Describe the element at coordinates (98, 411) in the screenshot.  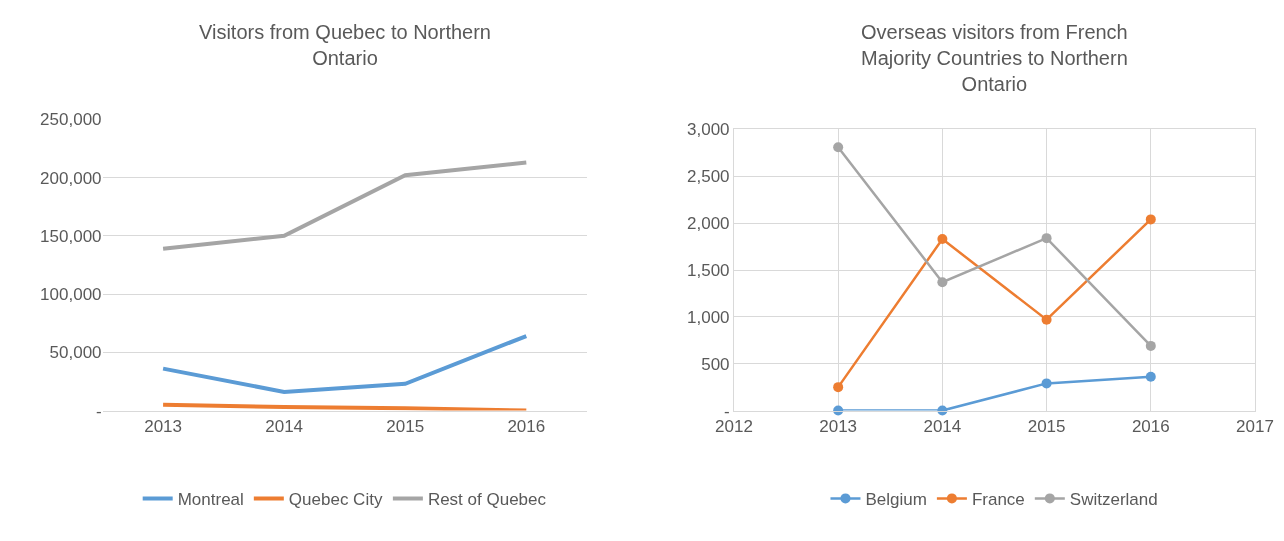
I see `y-tick-label: -` at that location.